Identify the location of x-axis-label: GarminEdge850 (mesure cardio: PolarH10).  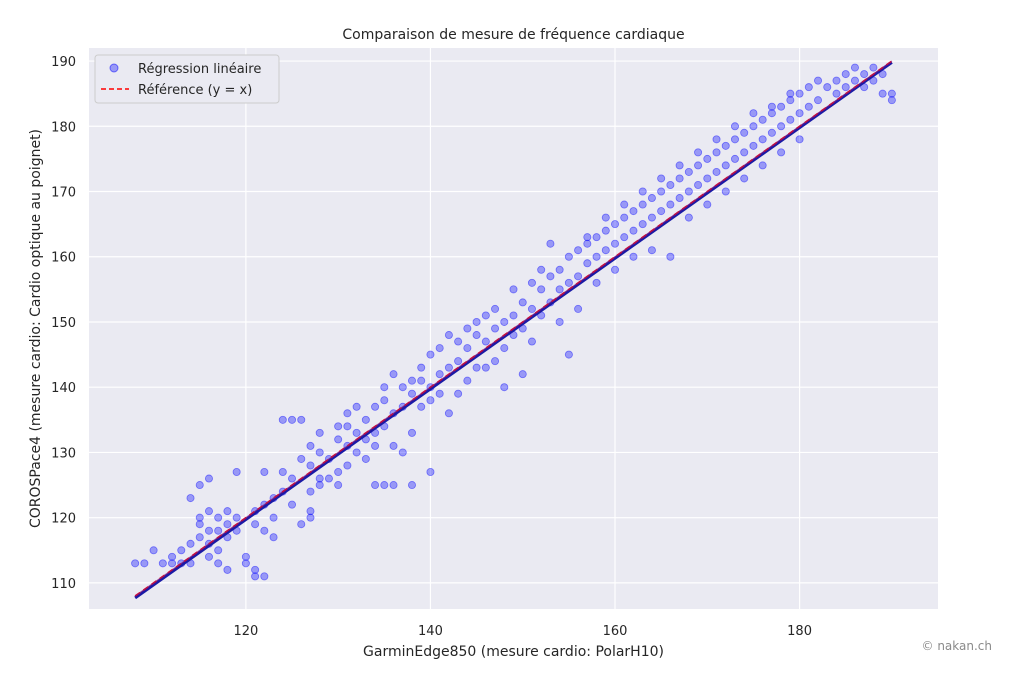
(513, 652).